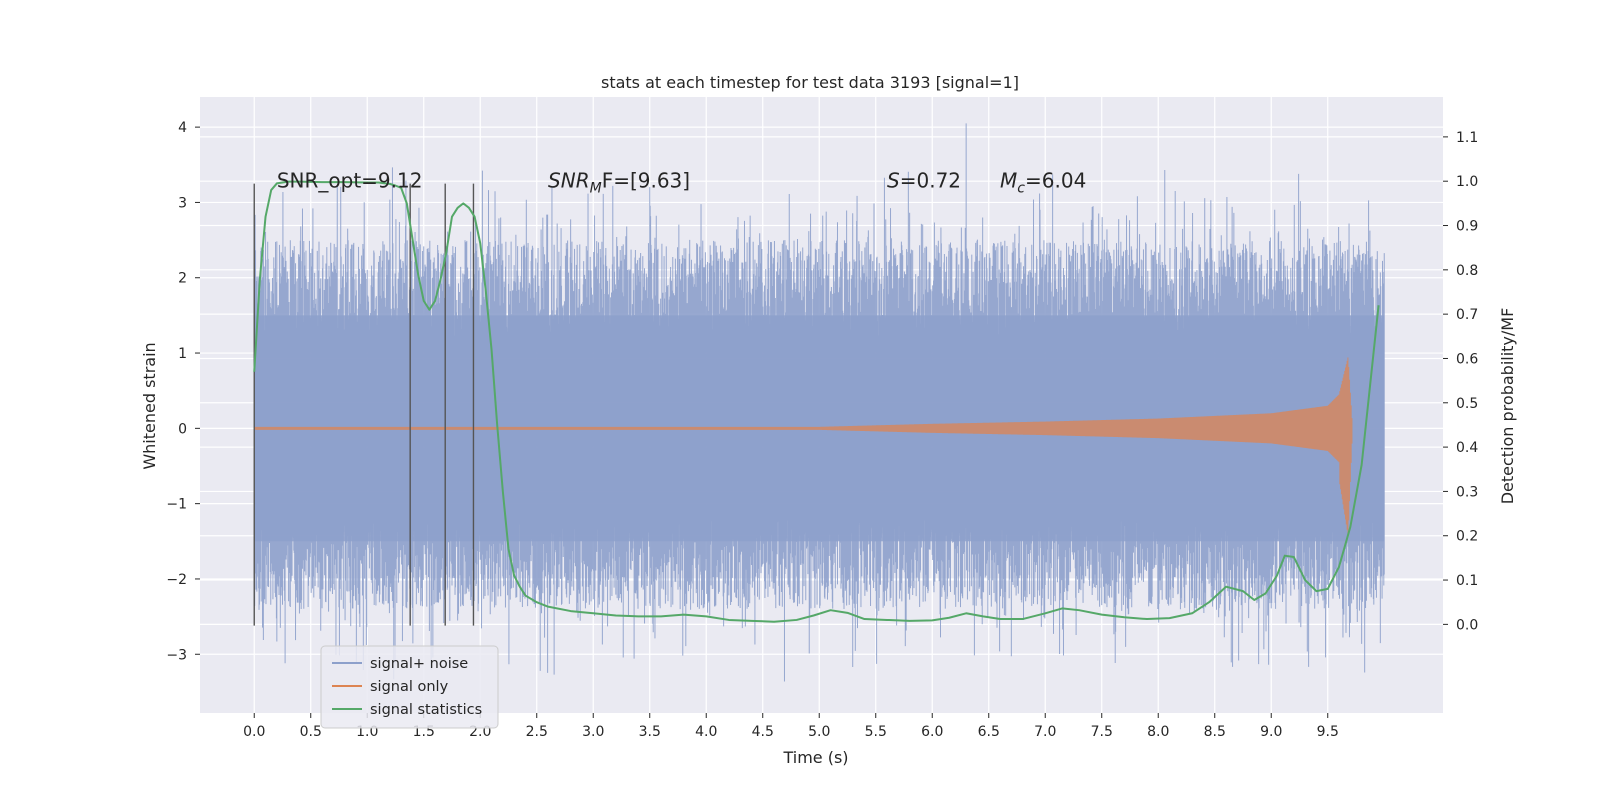 This screenshot has height=800, width=1600. Describe the element at coordinates (1467, 227) in the screenshot. I see `y2-tick-label: 0.9` at that location.